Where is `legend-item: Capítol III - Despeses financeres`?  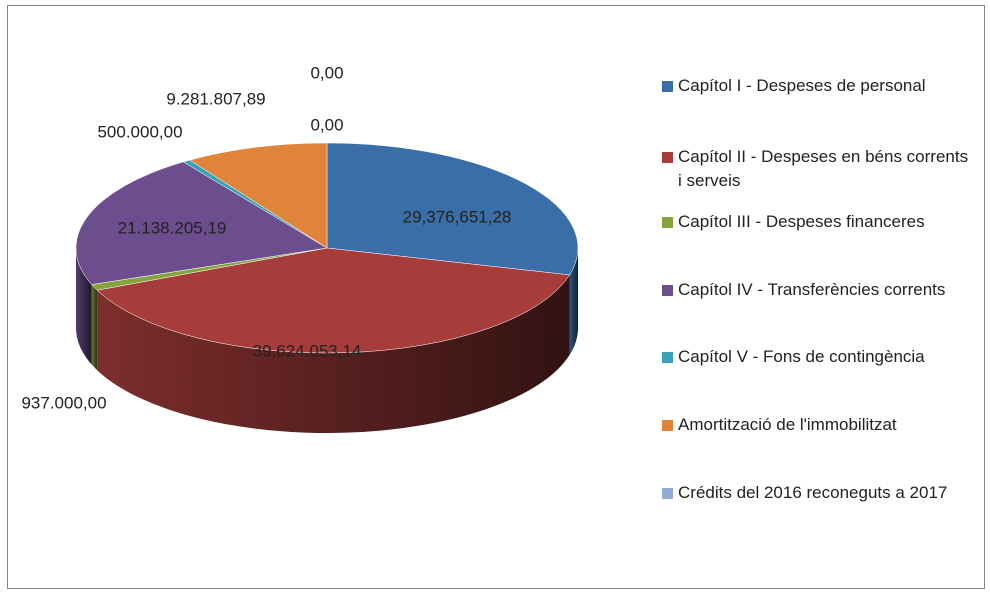 legend-item: Capítol III - Despeses financeres is located at coordinates (817, 222).